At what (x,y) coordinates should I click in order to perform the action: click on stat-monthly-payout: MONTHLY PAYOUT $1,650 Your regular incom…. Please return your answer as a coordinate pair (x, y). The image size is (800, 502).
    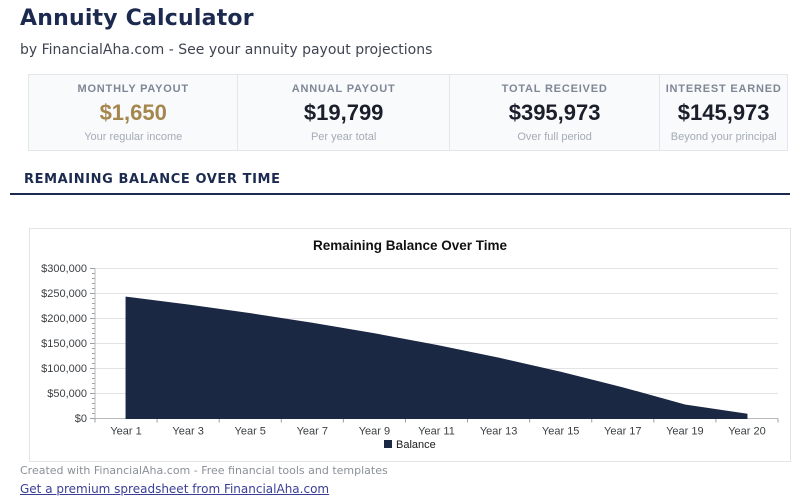
    Looking at the image, I should click on (133, 112).